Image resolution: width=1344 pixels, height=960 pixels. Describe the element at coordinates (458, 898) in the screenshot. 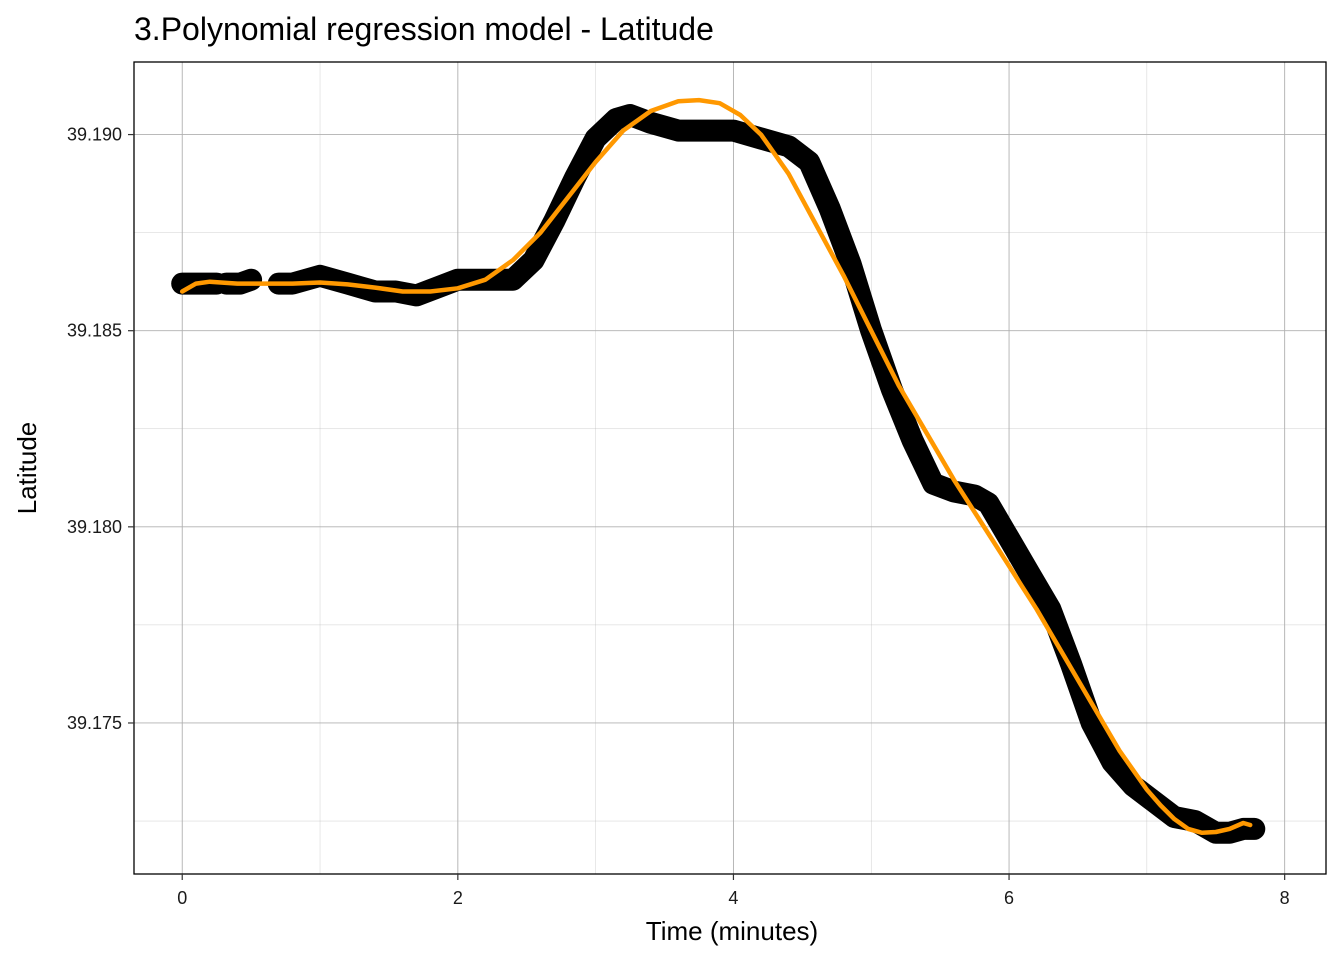

I see `x-tick-label: 2` at that location.